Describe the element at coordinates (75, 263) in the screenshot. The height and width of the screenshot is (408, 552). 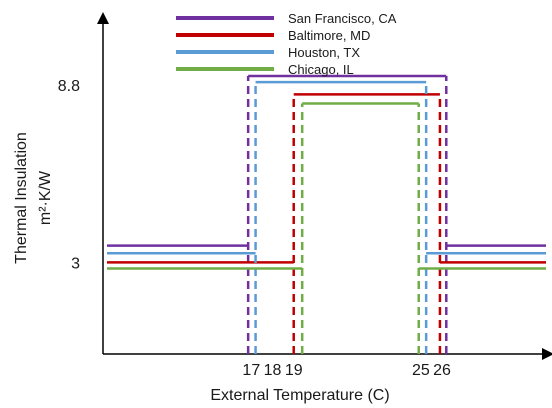
I see `y-tick-label: 3` at that location.